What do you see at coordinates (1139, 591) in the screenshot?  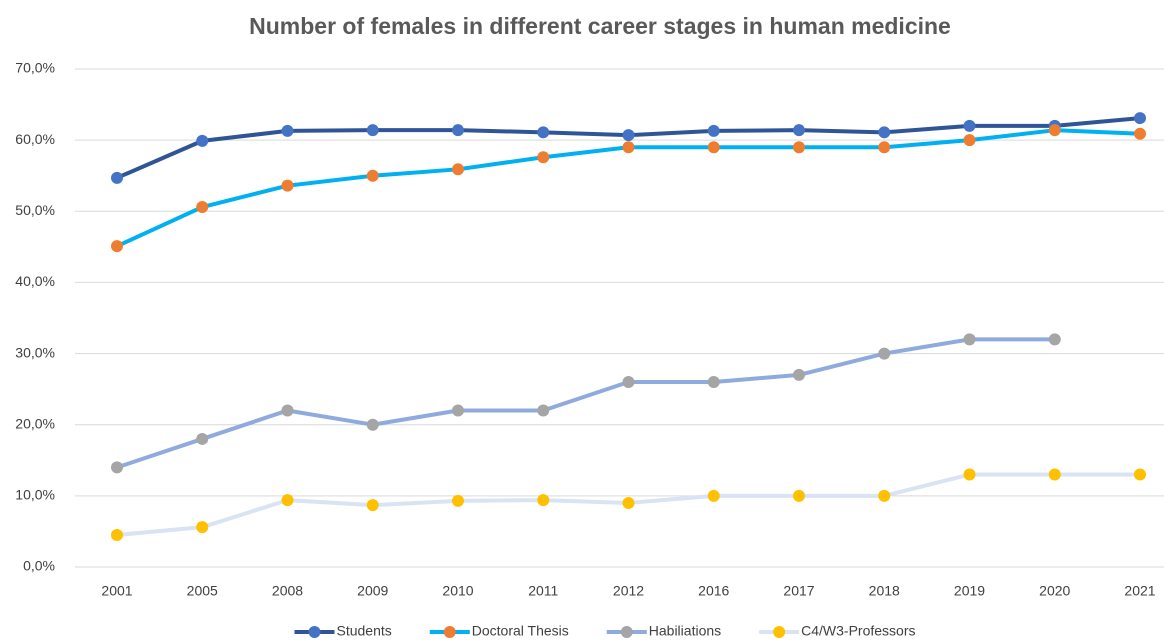 I see `x-tick-label: 2021` at bounding box center [1139, 591].